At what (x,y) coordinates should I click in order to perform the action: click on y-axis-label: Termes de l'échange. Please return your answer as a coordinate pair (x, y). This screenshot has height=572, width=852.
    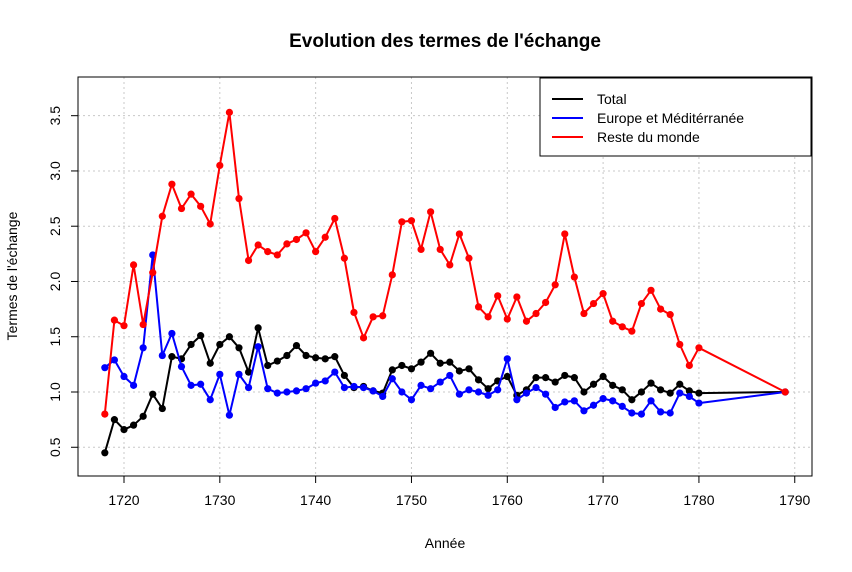
    Looking at the image, I should click on (12, 275).